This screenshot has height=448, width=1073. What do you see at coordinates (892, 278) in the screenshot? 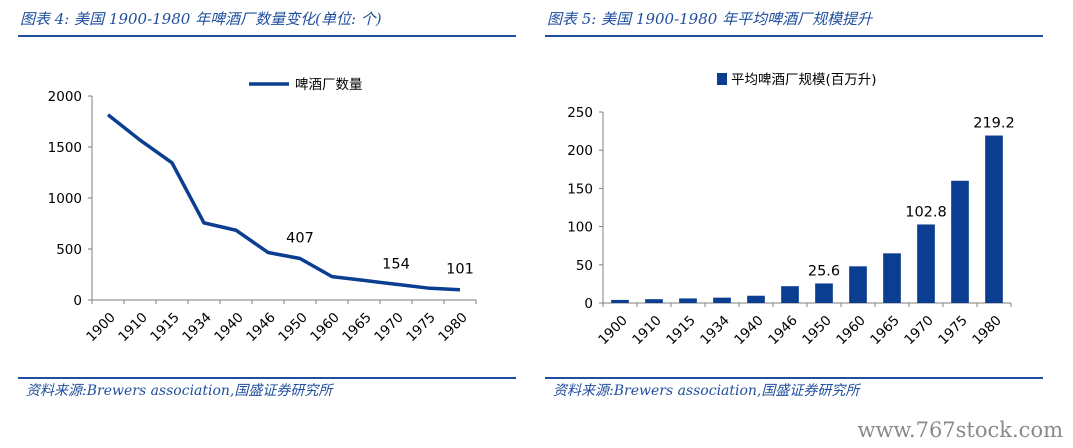
I see `bar-1965` at bounding box center [892, 278].